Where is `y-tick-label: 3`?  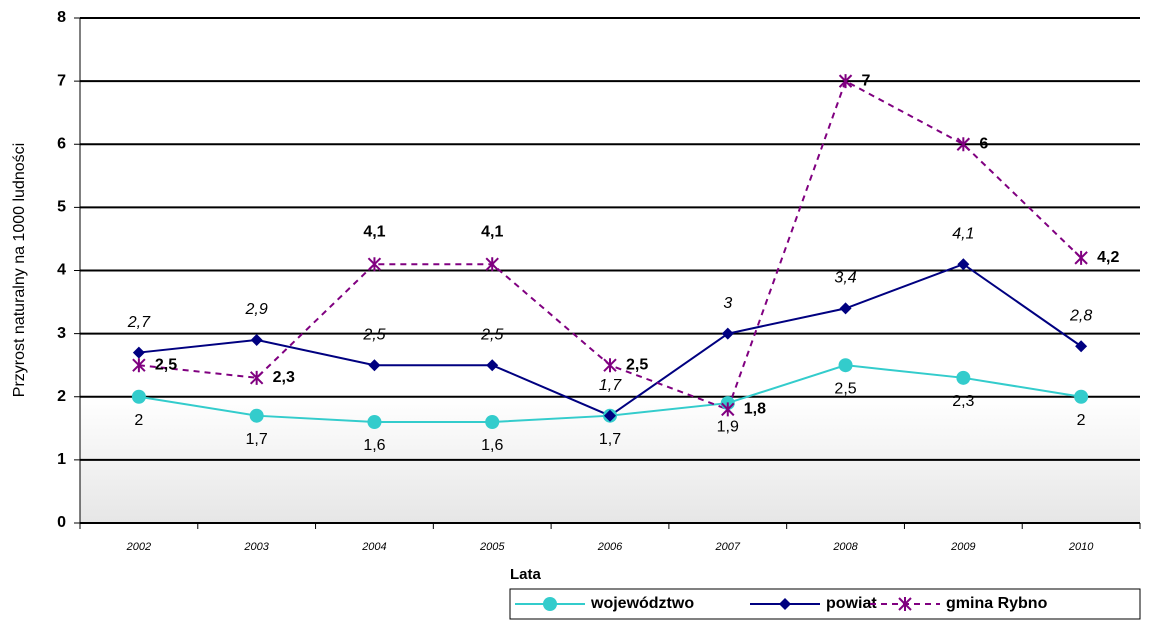
y-tick-label: 3 is located at coordinates (61, 333).